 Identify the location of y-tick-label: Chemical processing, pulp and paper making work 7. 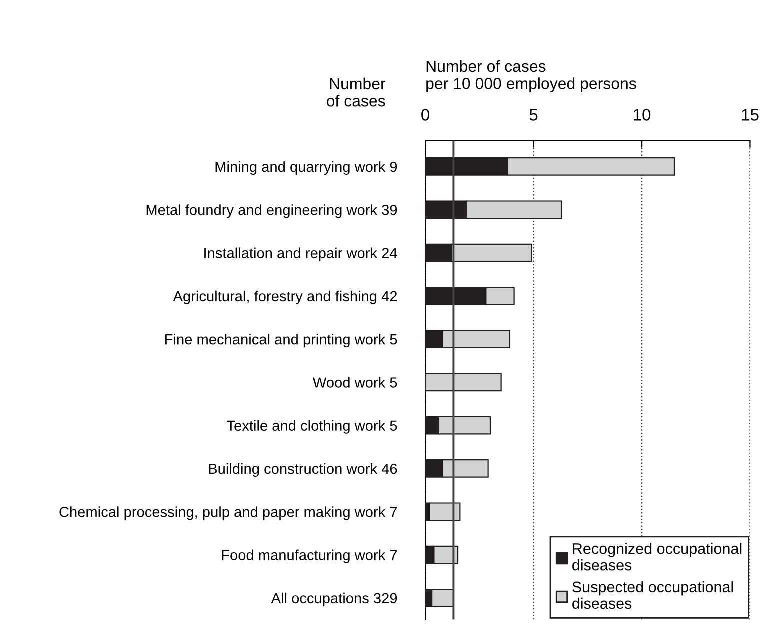
(229, 513).